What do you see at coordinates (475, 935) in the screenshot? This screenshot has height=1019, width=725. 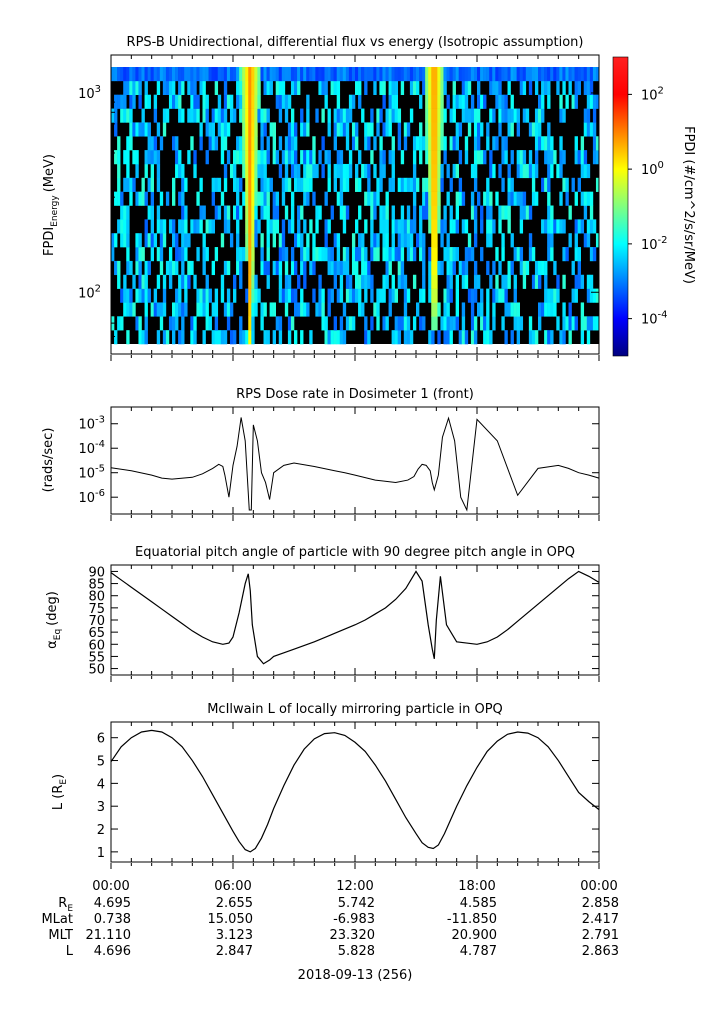 I see `ephemeris-value: 20.900` at bounding box center [475, 935].